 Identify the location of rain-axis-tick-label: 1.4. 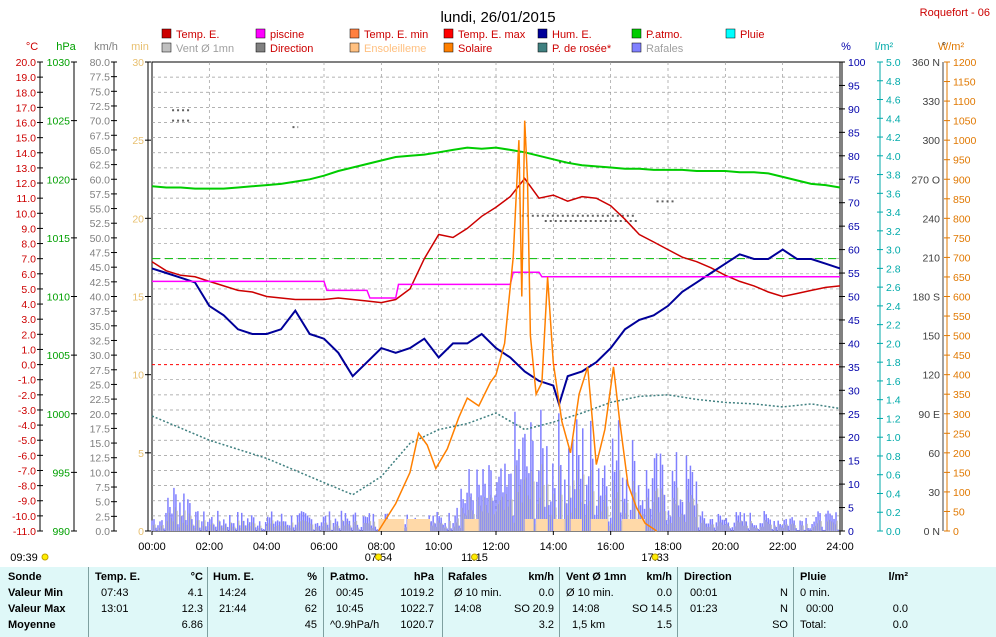
(893, 401).